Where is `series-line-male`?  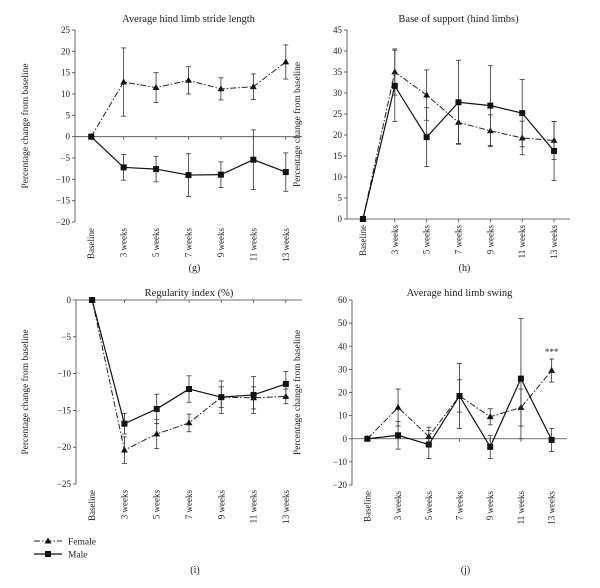
series-line-male is located at coordinates (189, 362).